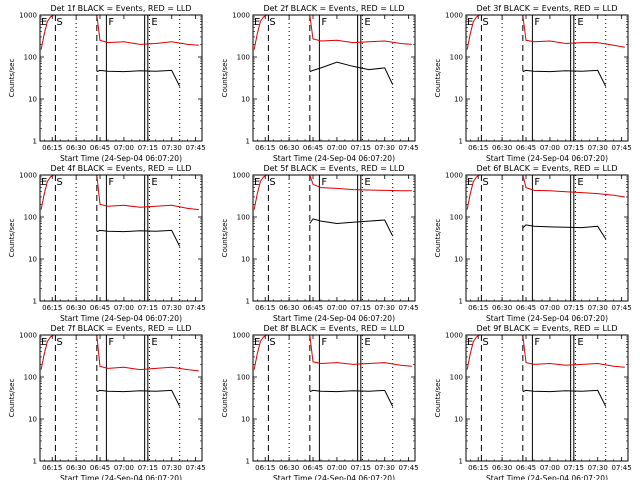 Image resolution: width=640 pixels, height=484 pixels. What do you see at coordinates (138, 398) in the screenshot?
I see `events-rate-series-line` at bounding box center [138, 398].